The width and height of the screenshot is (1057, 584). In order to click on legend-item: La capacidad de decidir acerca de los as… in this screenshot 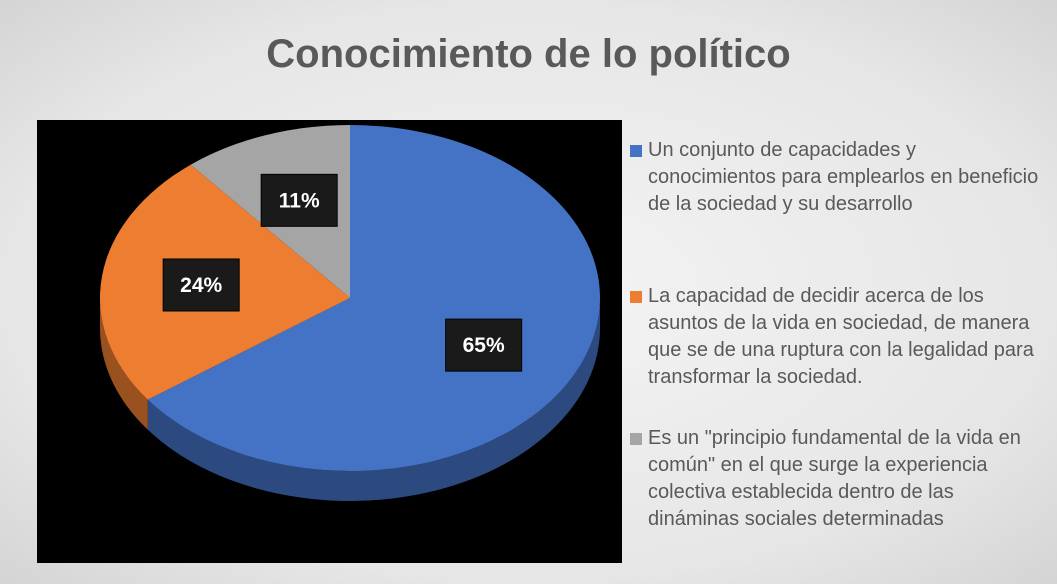, I will do `click(837, 337)`.